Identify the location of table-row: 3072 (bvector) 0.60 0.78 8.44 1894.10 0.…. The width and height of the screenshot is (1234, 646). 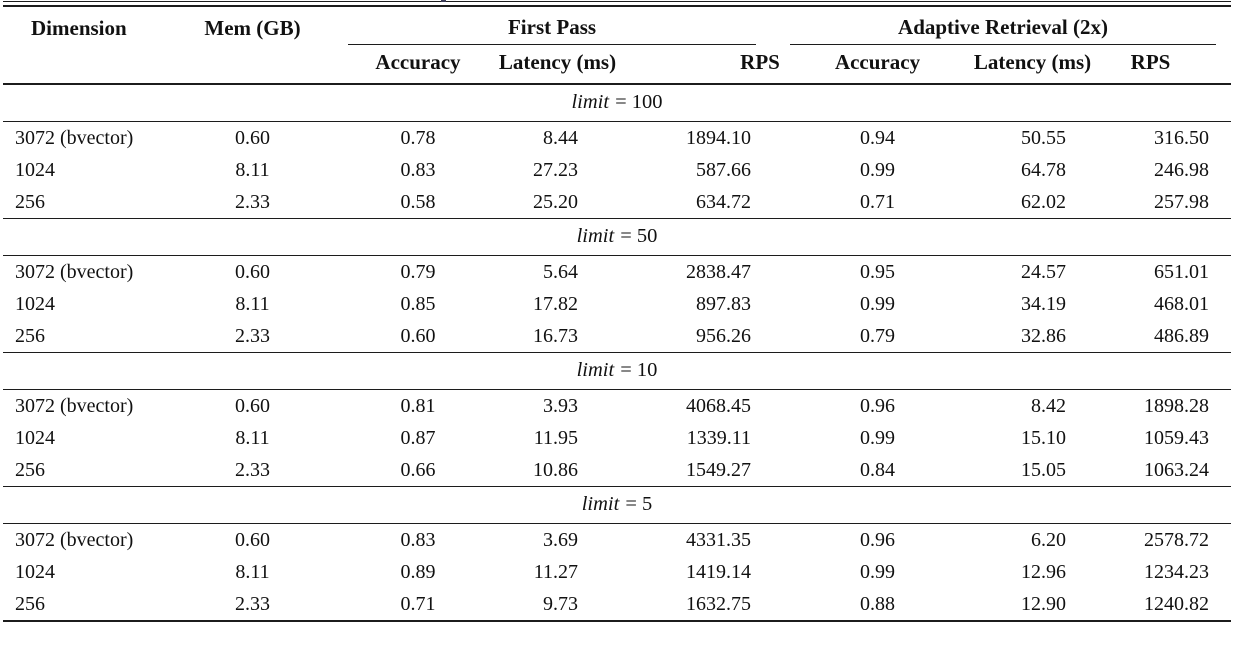
(617, 138).